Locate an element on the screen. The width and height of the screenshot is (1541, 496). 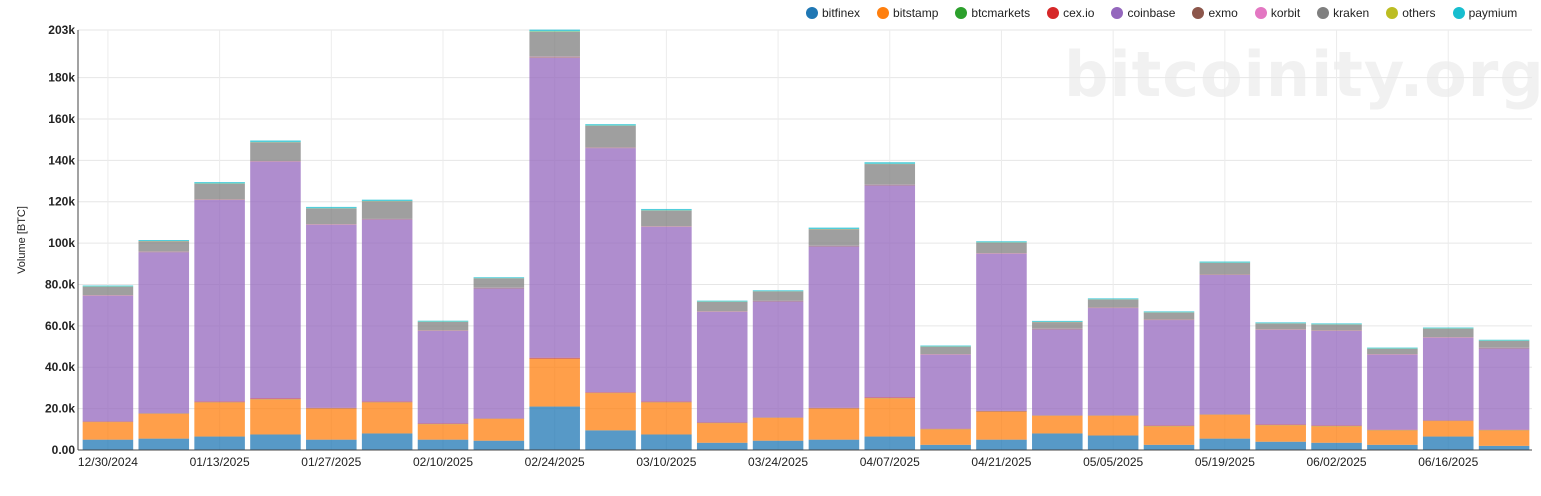
bar-stack-02-03-2025 is located at coordinates (387, 324).